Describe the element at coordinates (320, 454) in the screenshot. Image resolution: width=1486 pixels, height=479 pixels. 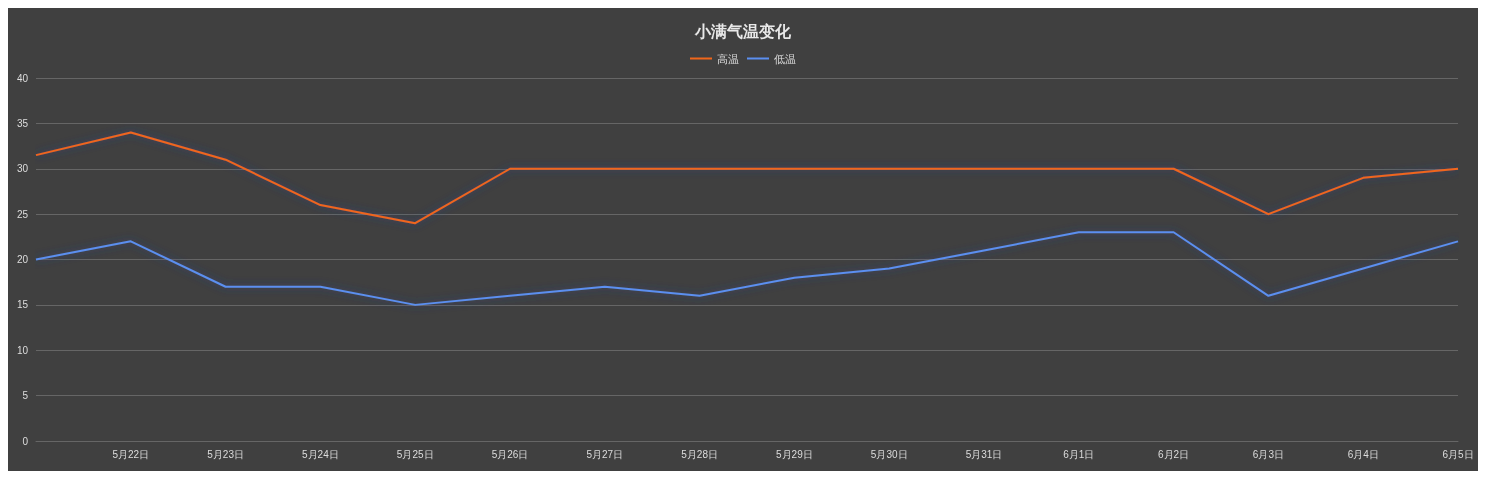
I see `x-tick-label: 5月24日` at that location.